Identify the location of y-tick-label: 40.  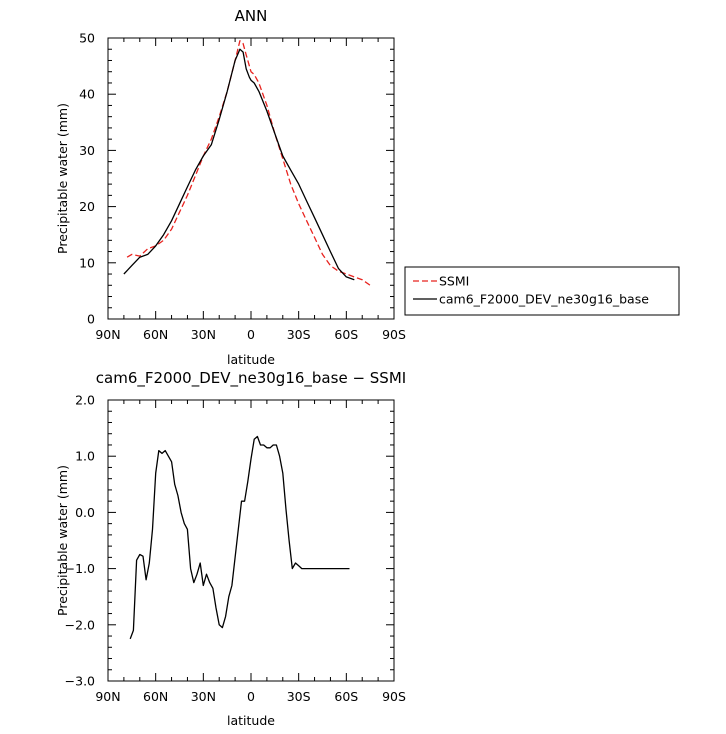
(87, 94).